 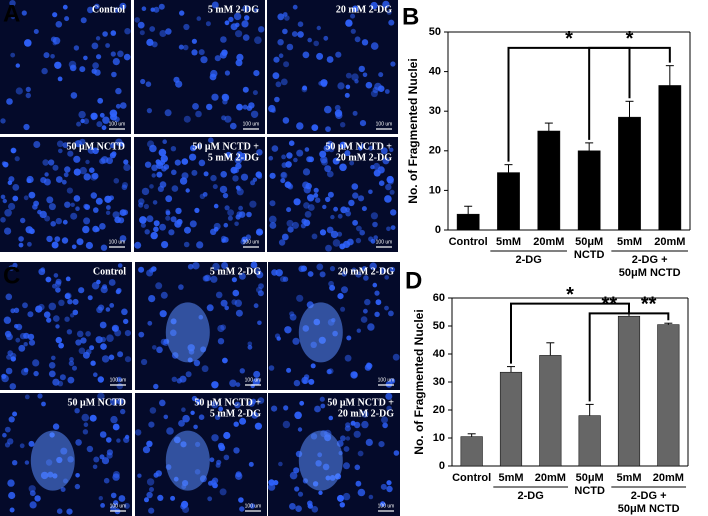 I want to click on micrograph-label: 50 μM NCTD +, so click(x=360, y=402).